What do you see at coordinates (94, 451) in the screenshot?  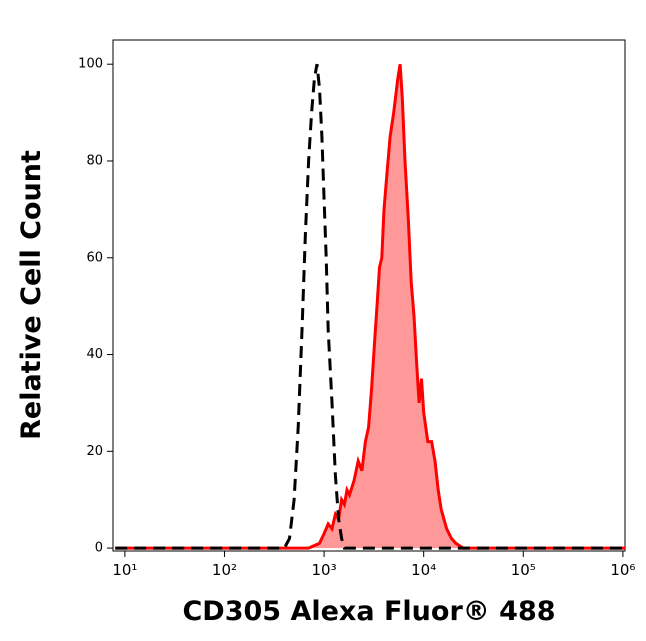 I see `y-tick-label: 20` at bounding box center [94, 451].